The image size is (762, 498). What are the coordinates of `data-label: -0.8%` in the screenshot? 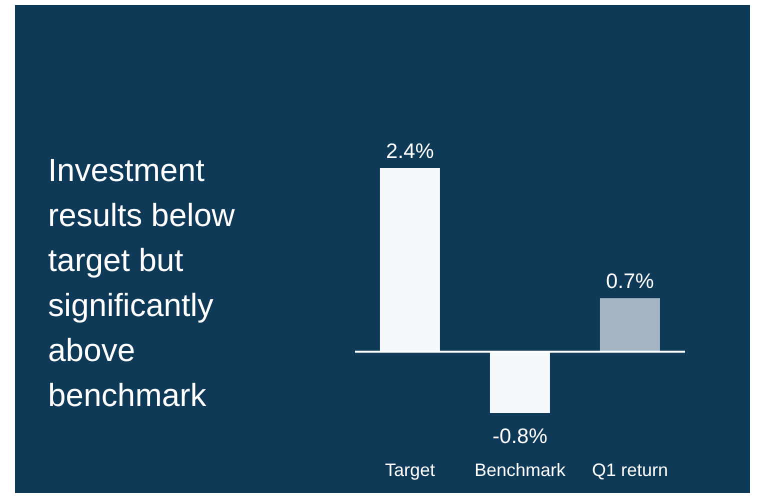 It's located at (520, 436).